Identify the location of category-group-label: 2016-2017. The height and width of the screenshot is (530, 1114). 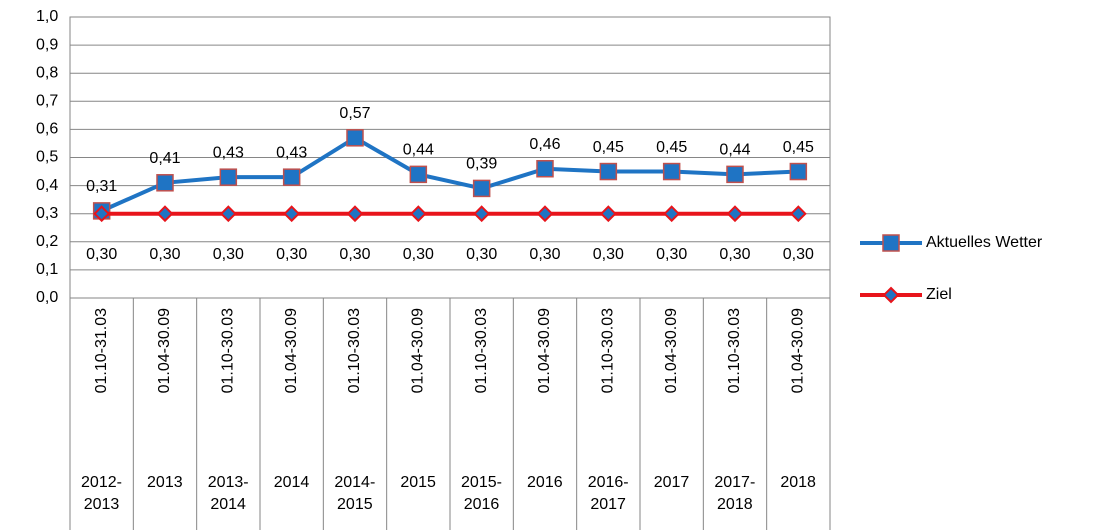
(608, 493).